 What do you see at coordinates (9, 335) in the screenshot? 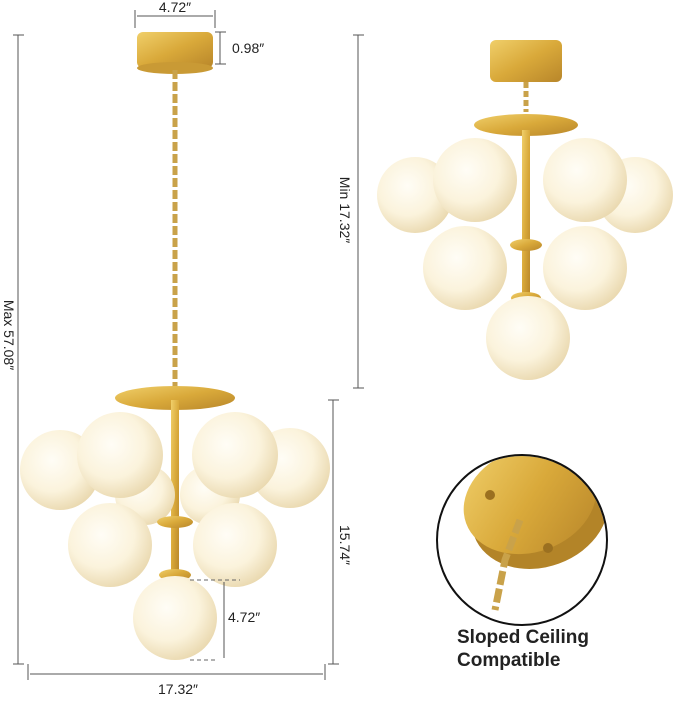
I see `max-height: Max 57.08″` at bounding box center [9, 335].